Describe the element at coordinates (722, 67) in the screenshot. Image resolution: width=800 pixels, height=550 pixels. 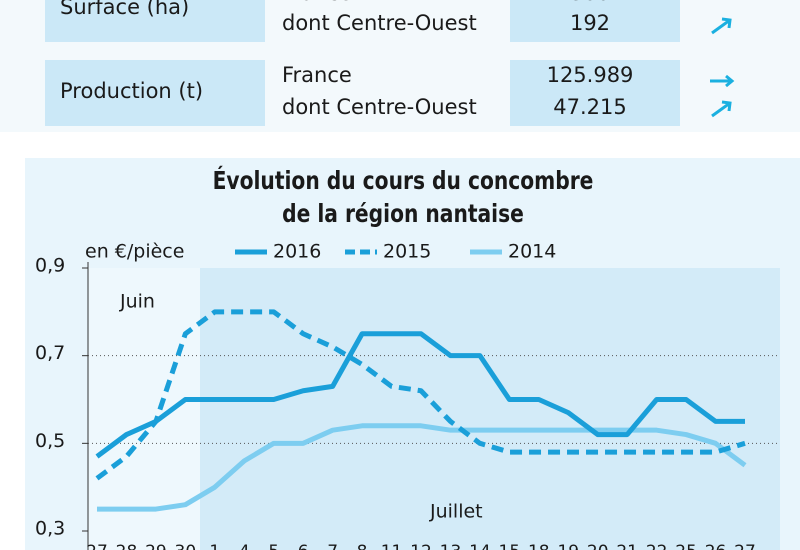
I see `trend-arrows` at that location.